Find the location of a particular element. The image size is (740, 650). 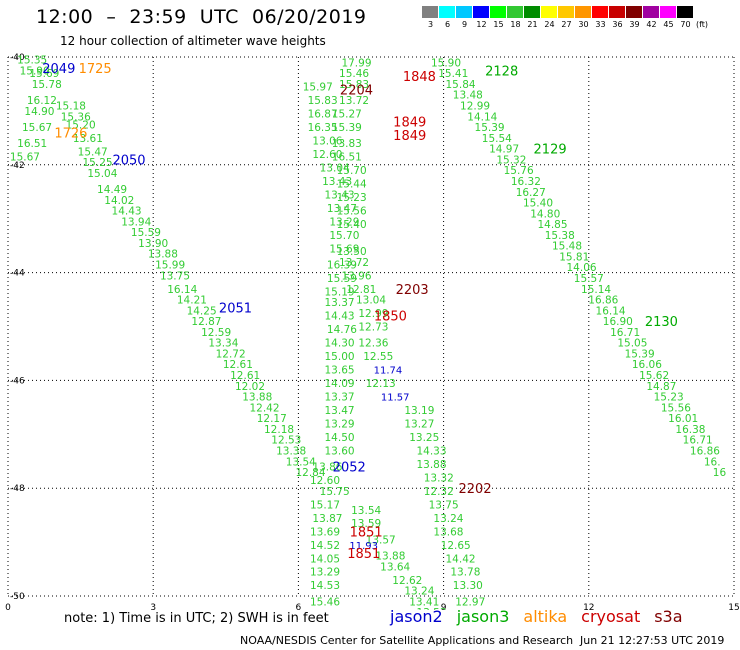

pass-number-label: 1850 is located at coordinates (390, 317).